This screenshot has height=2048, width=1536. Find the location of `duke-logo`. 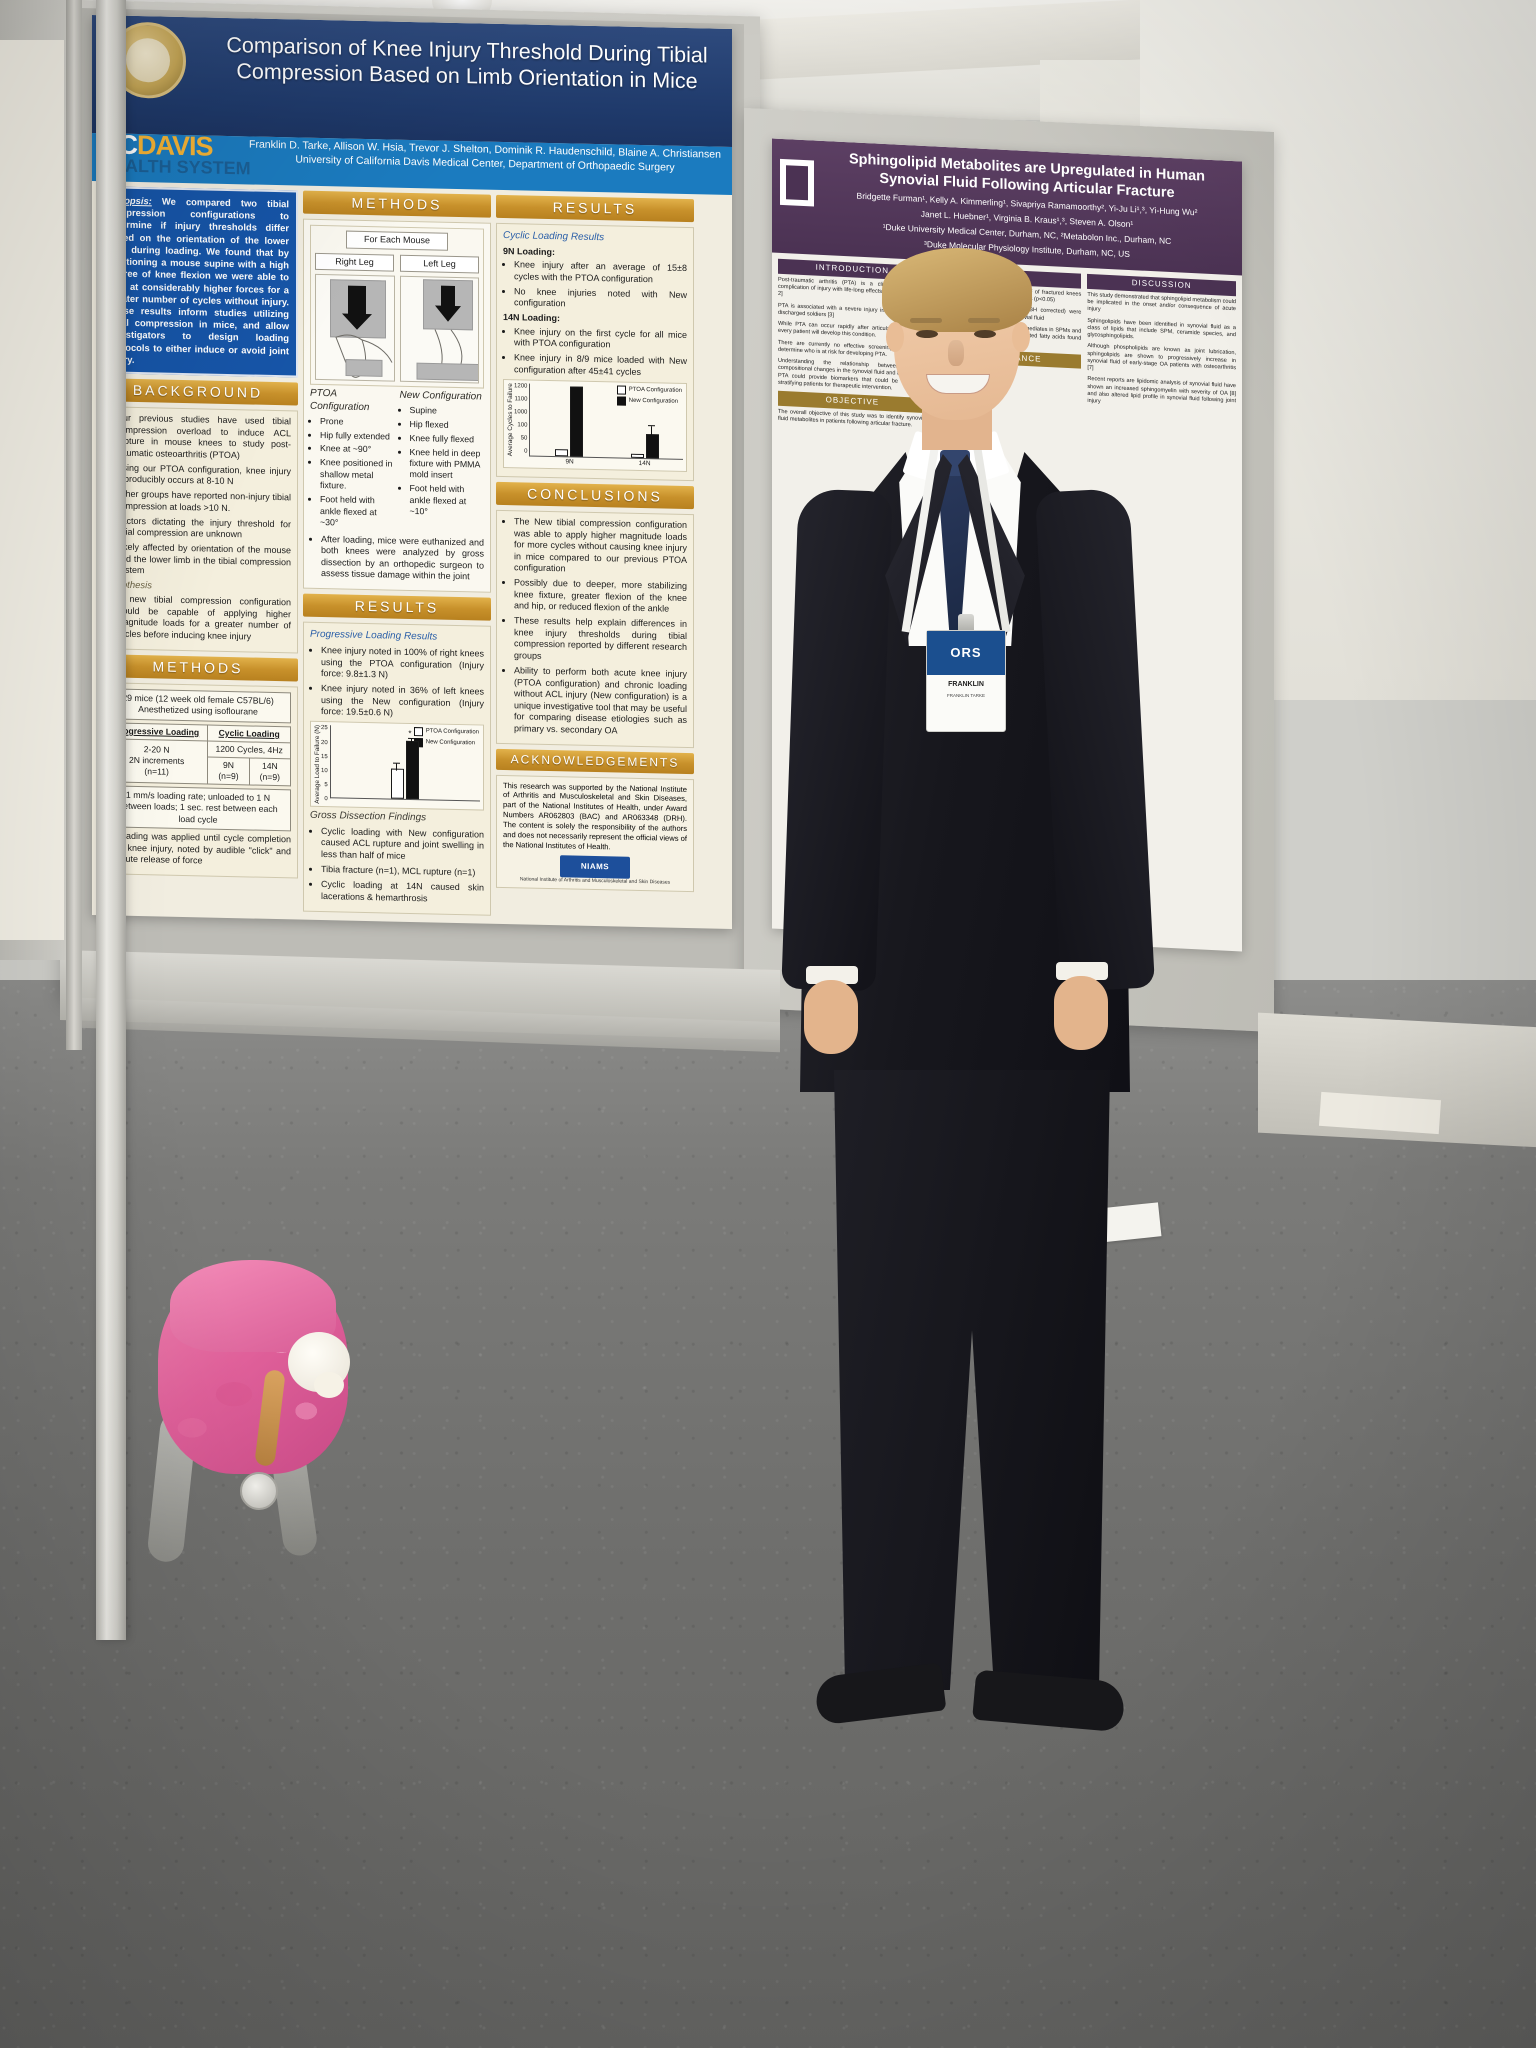

duke-logo is located at coordinates (797, 182).